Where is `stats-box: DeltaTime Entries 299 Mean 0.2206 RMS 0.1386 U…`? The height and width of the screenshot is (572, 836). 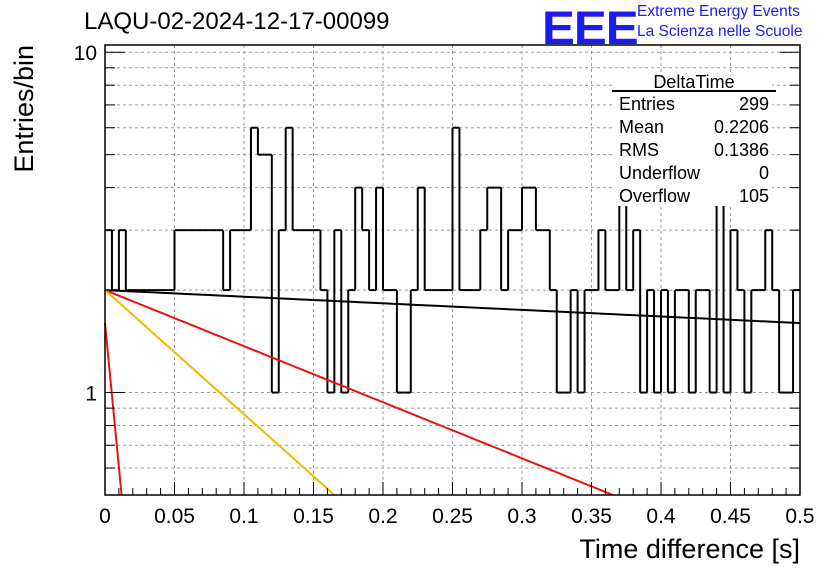
stats-box: DeltaTime Entries 299 Mean 0.2206 RMS 0.1386 U… is located at coordinates (694, 139).